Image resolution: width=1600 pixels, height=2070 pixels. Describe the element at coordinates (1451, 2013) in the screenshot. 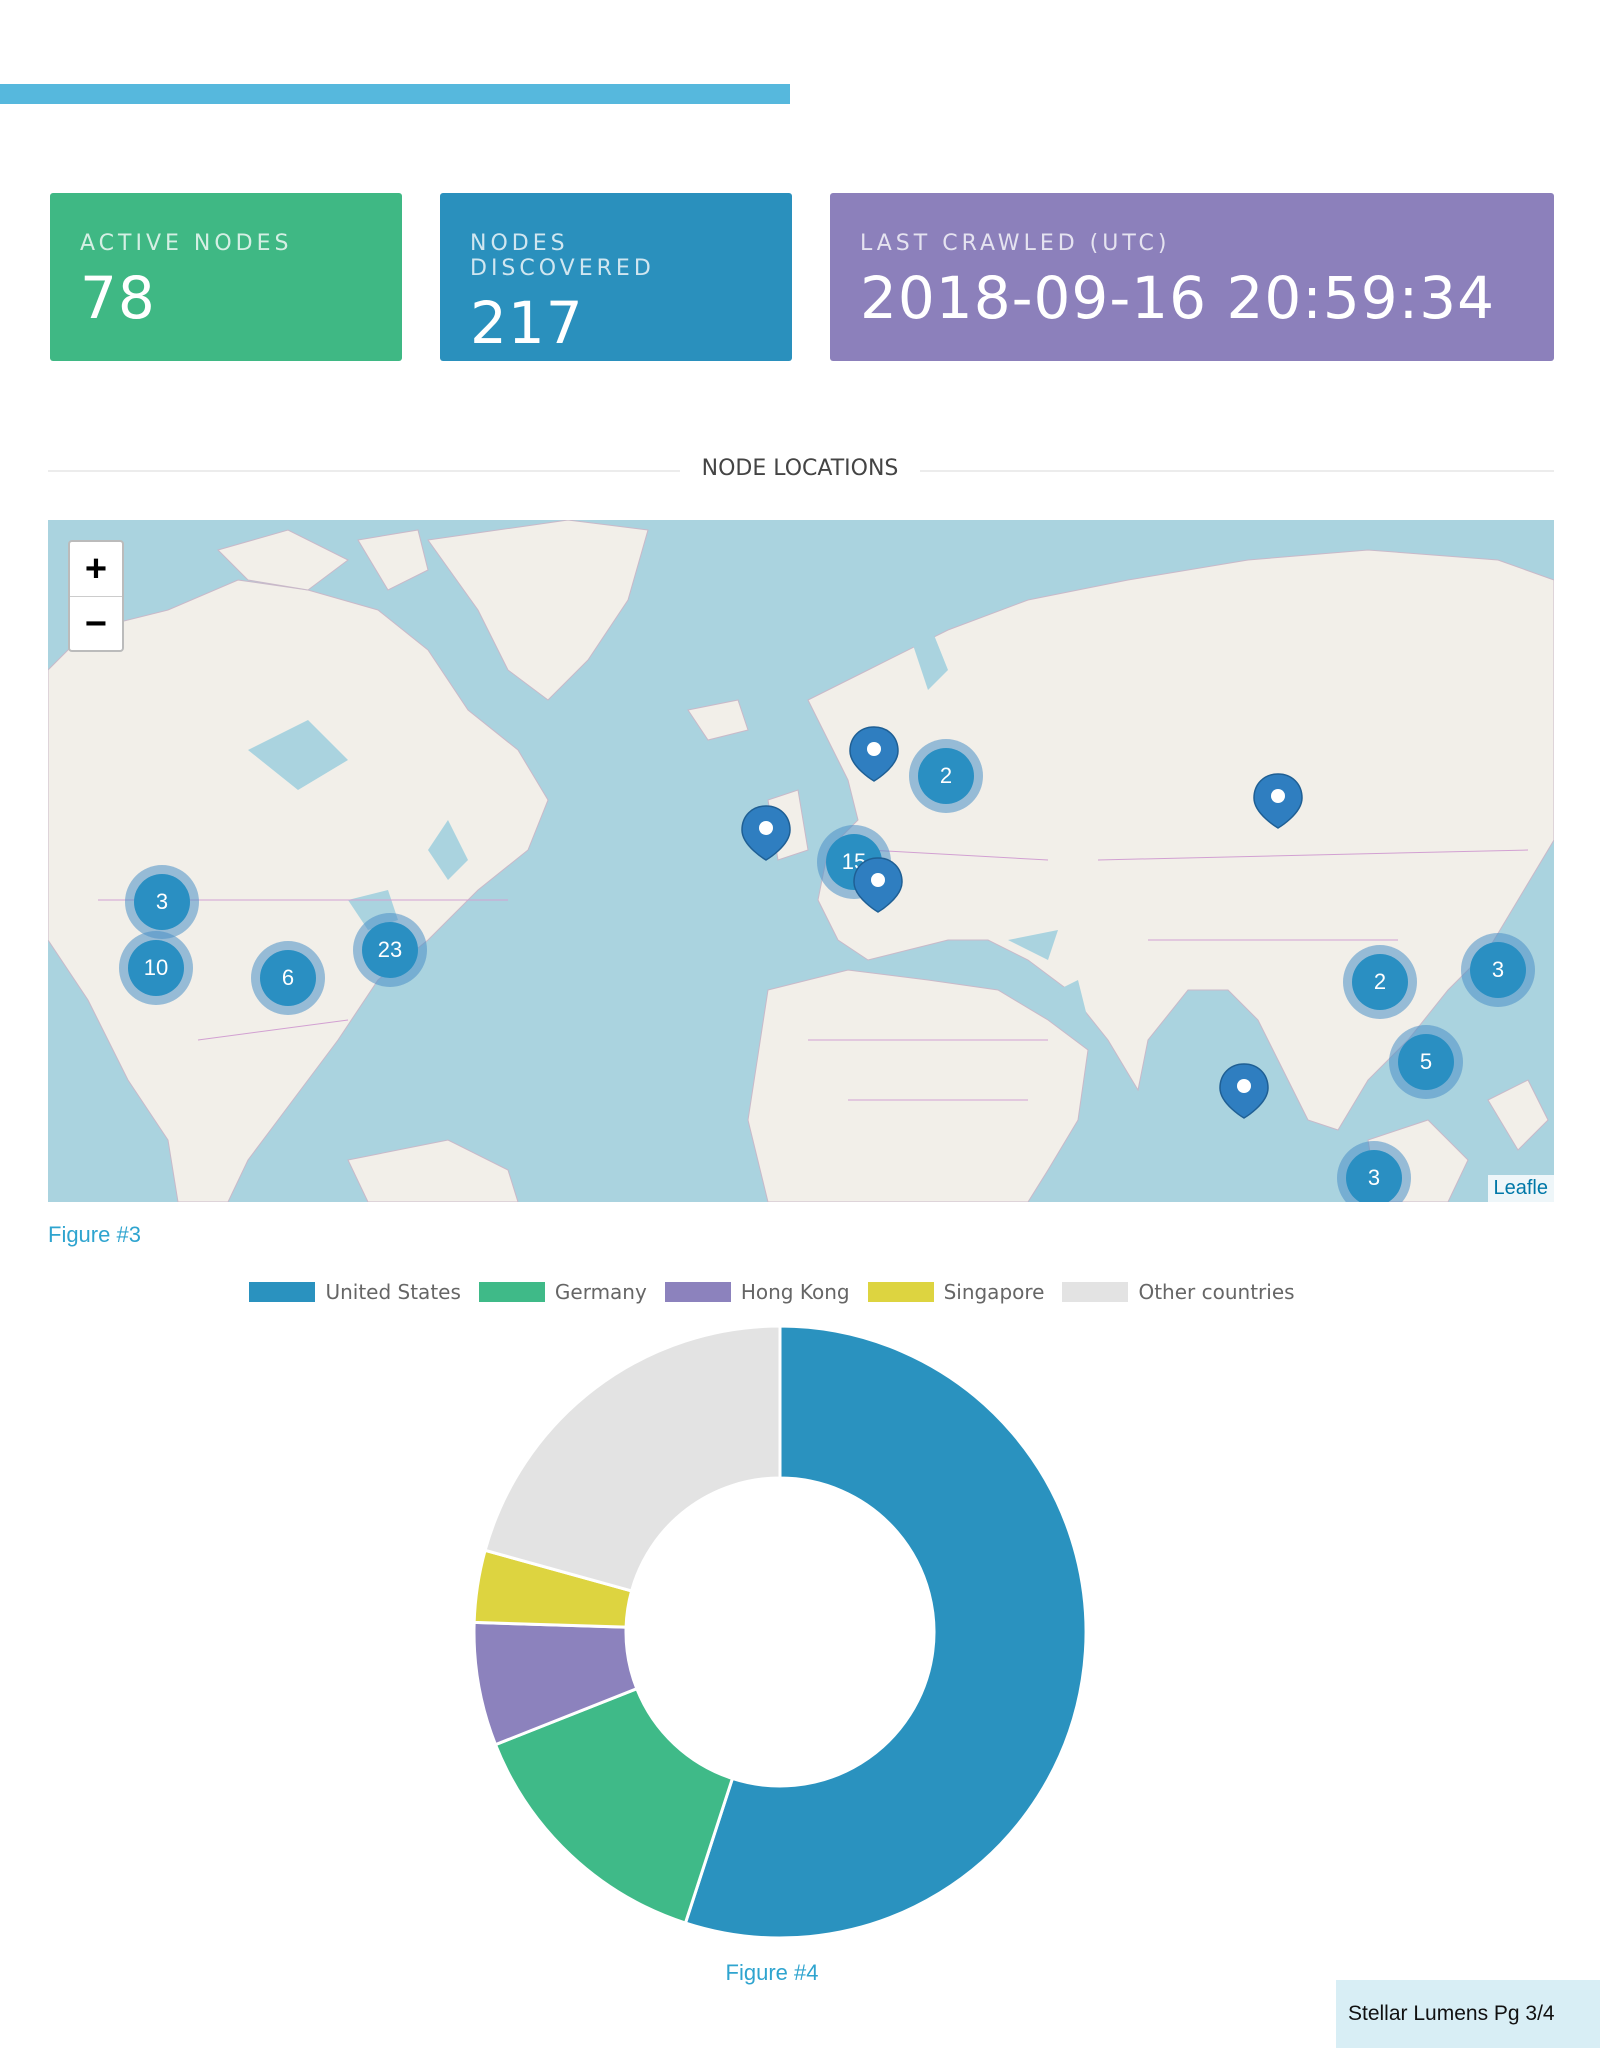

I see `footer-text: Stellar Lumens Pg 3/4` at that location.